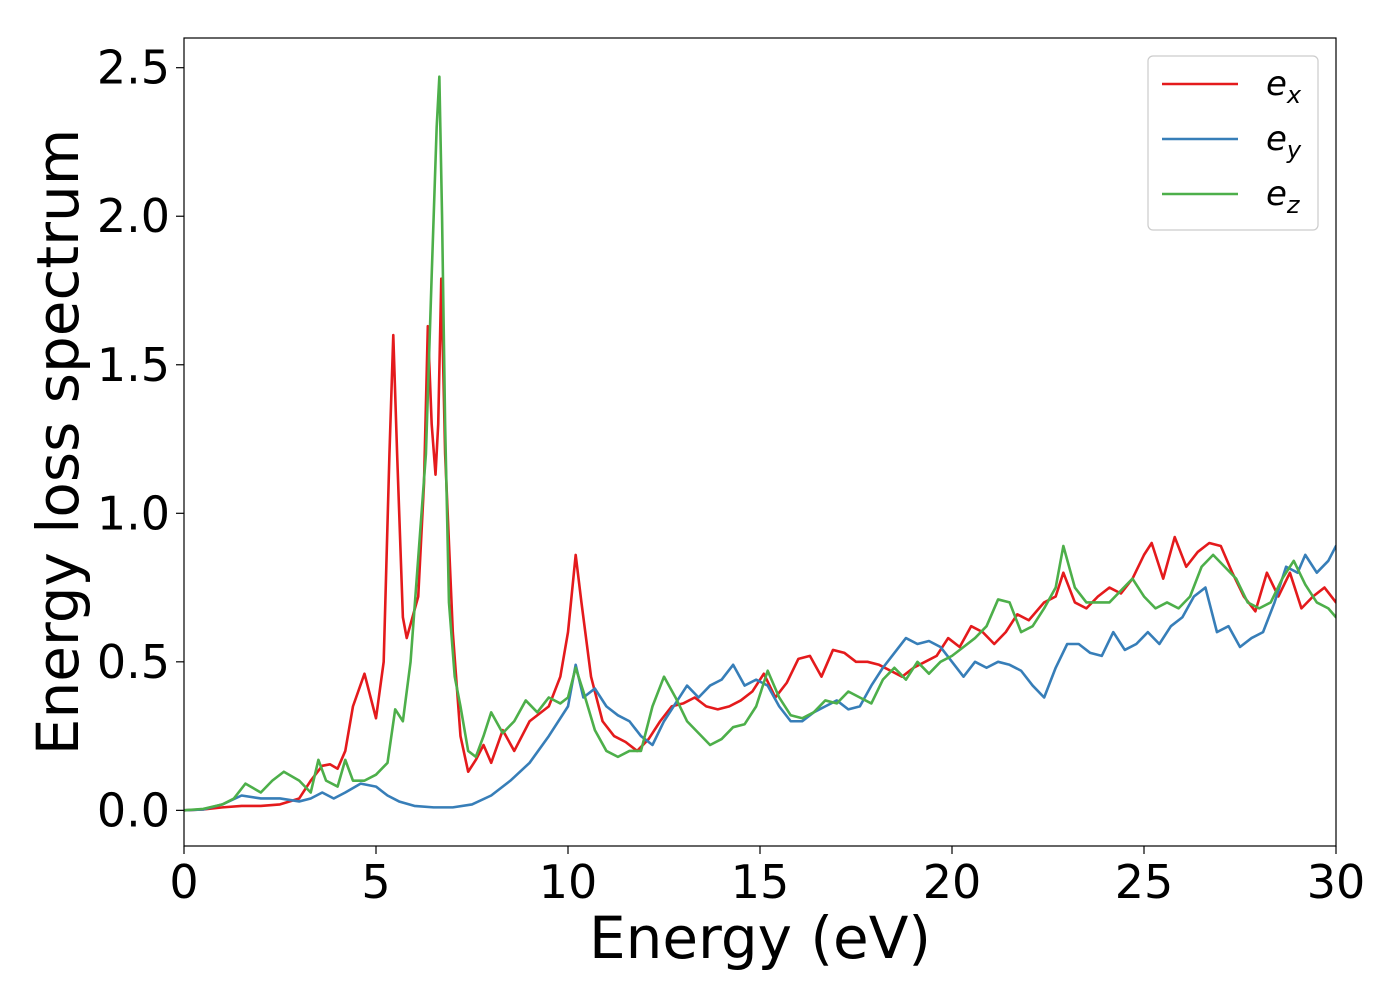 This screenshot has height=1000, width=1400. What do you see at coordinates (1294, 150) in the screenshot?
I see `legend-label-subscript: y` at bounding box center [1294, 150].